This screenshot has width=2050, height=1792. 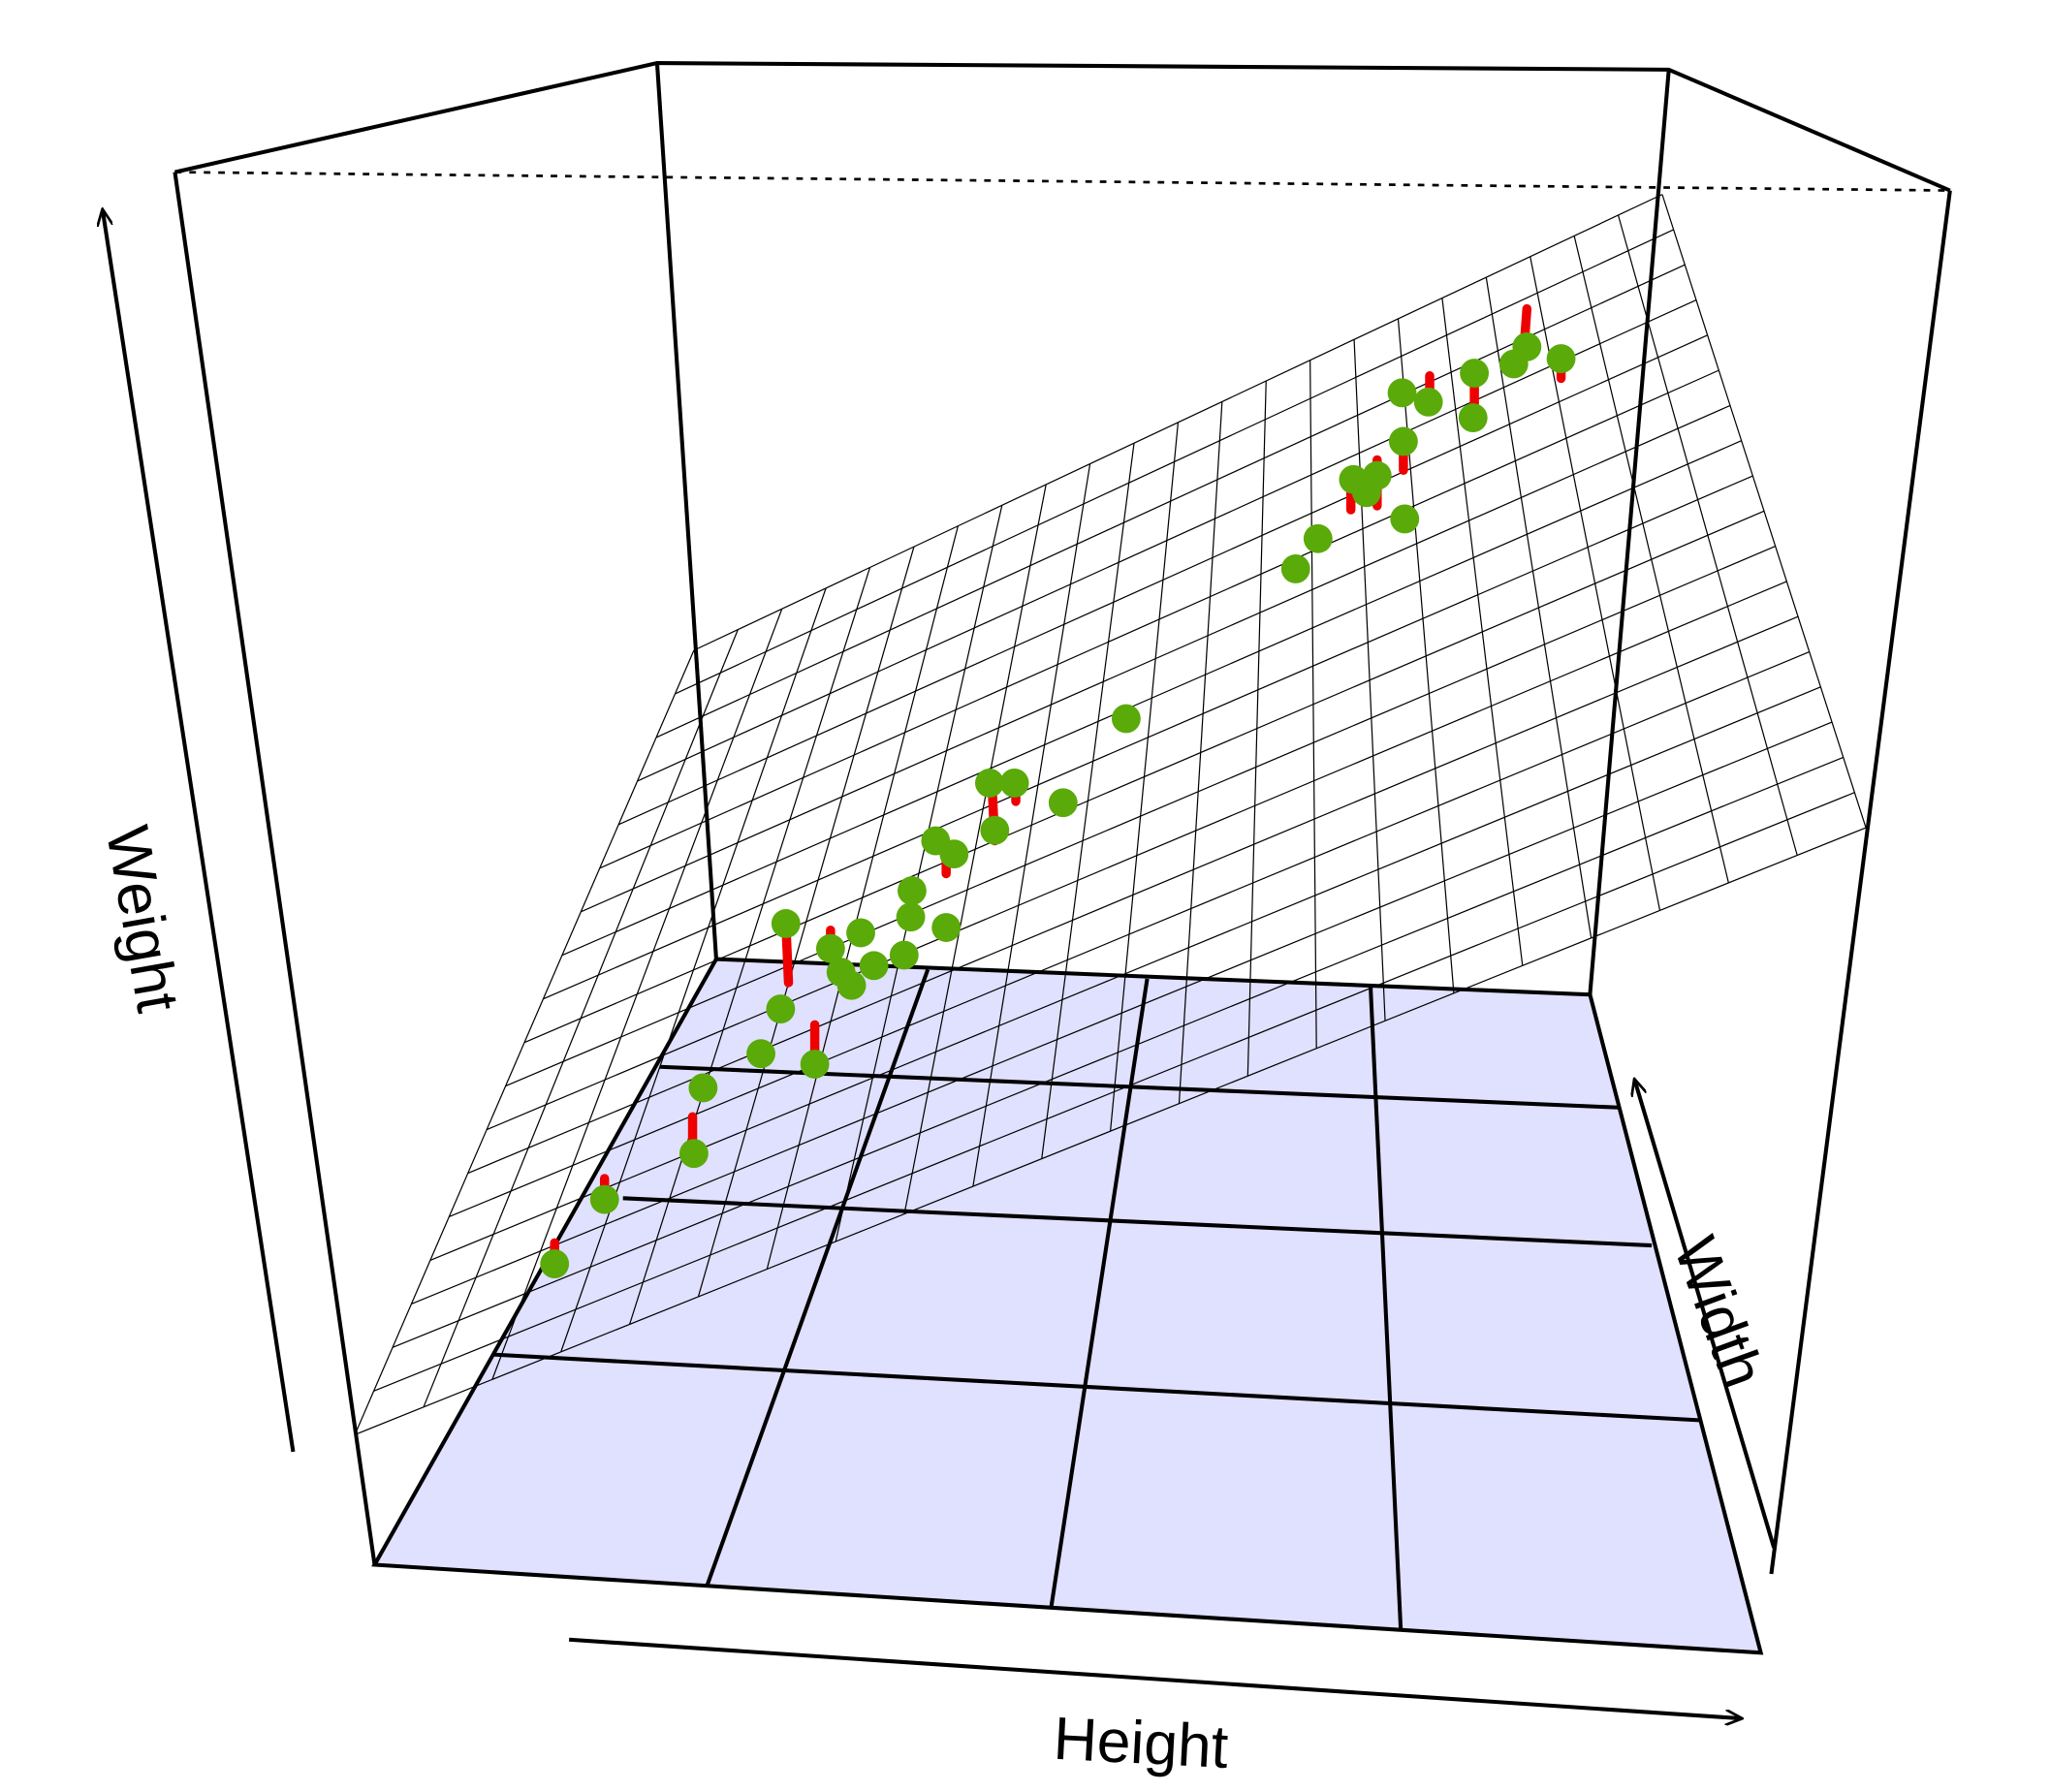 I want to click on z-axis-label: Weight, so click(x=142, y=919).